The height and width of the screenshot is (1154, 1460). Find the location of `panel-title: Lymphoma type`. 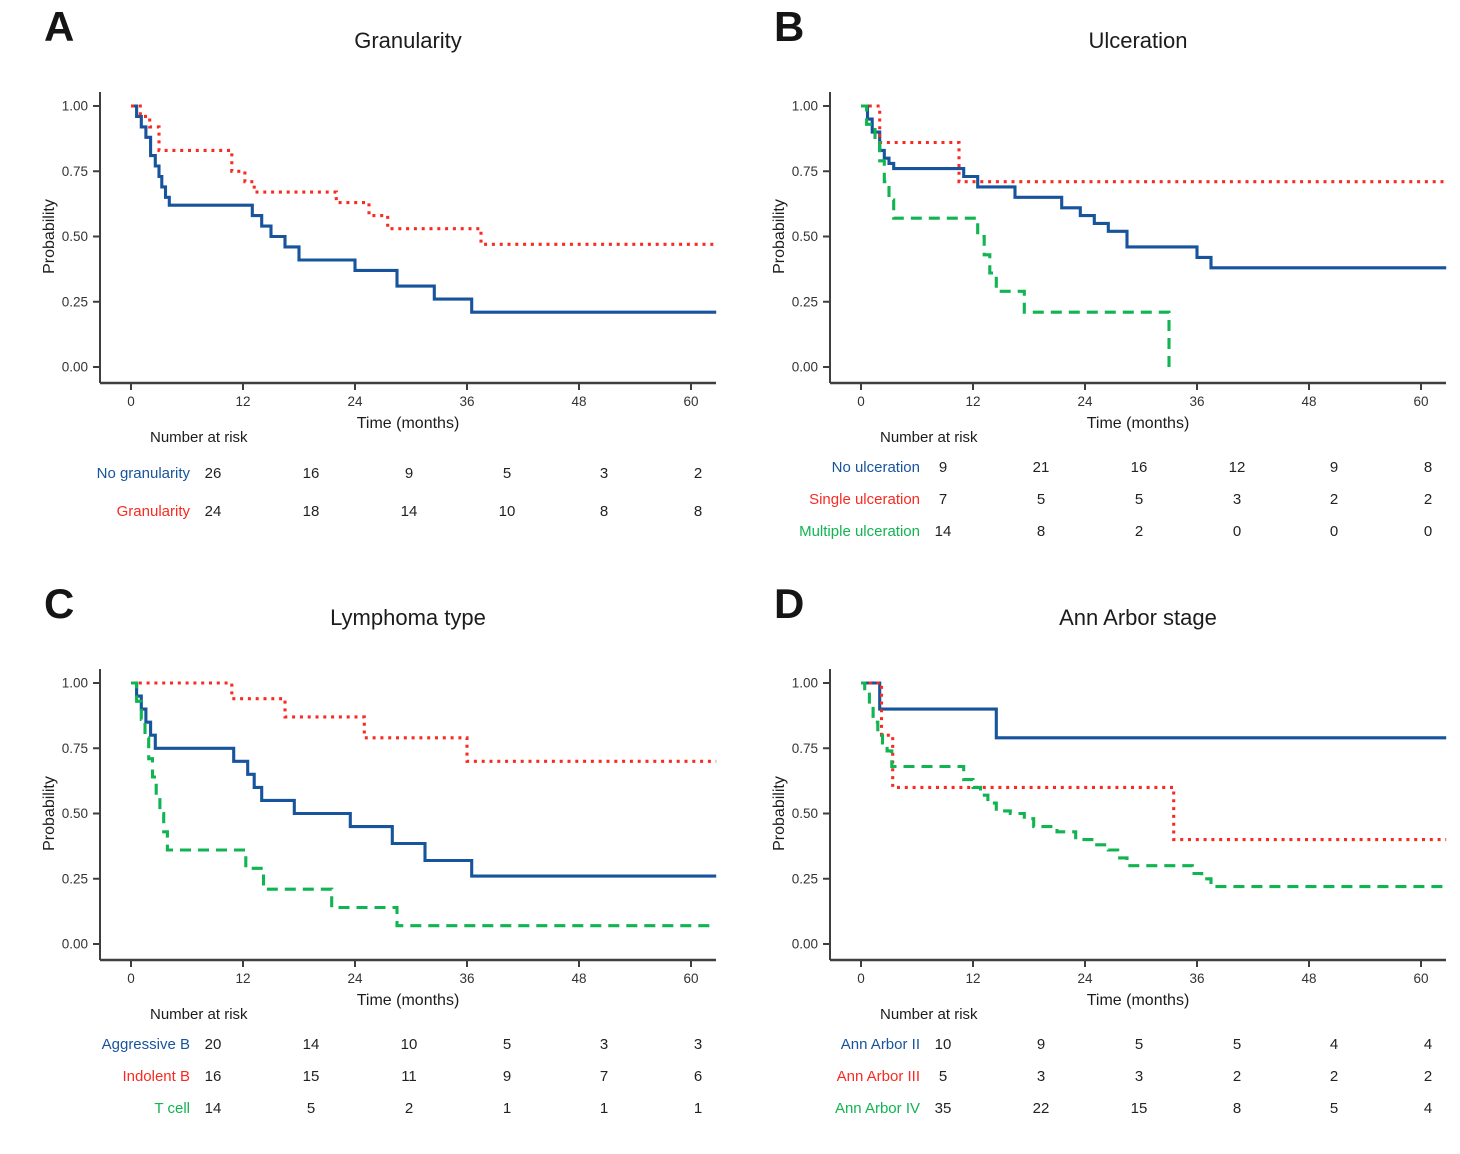

panel-title: Lymphoma type is located at coordinates (408, 617).